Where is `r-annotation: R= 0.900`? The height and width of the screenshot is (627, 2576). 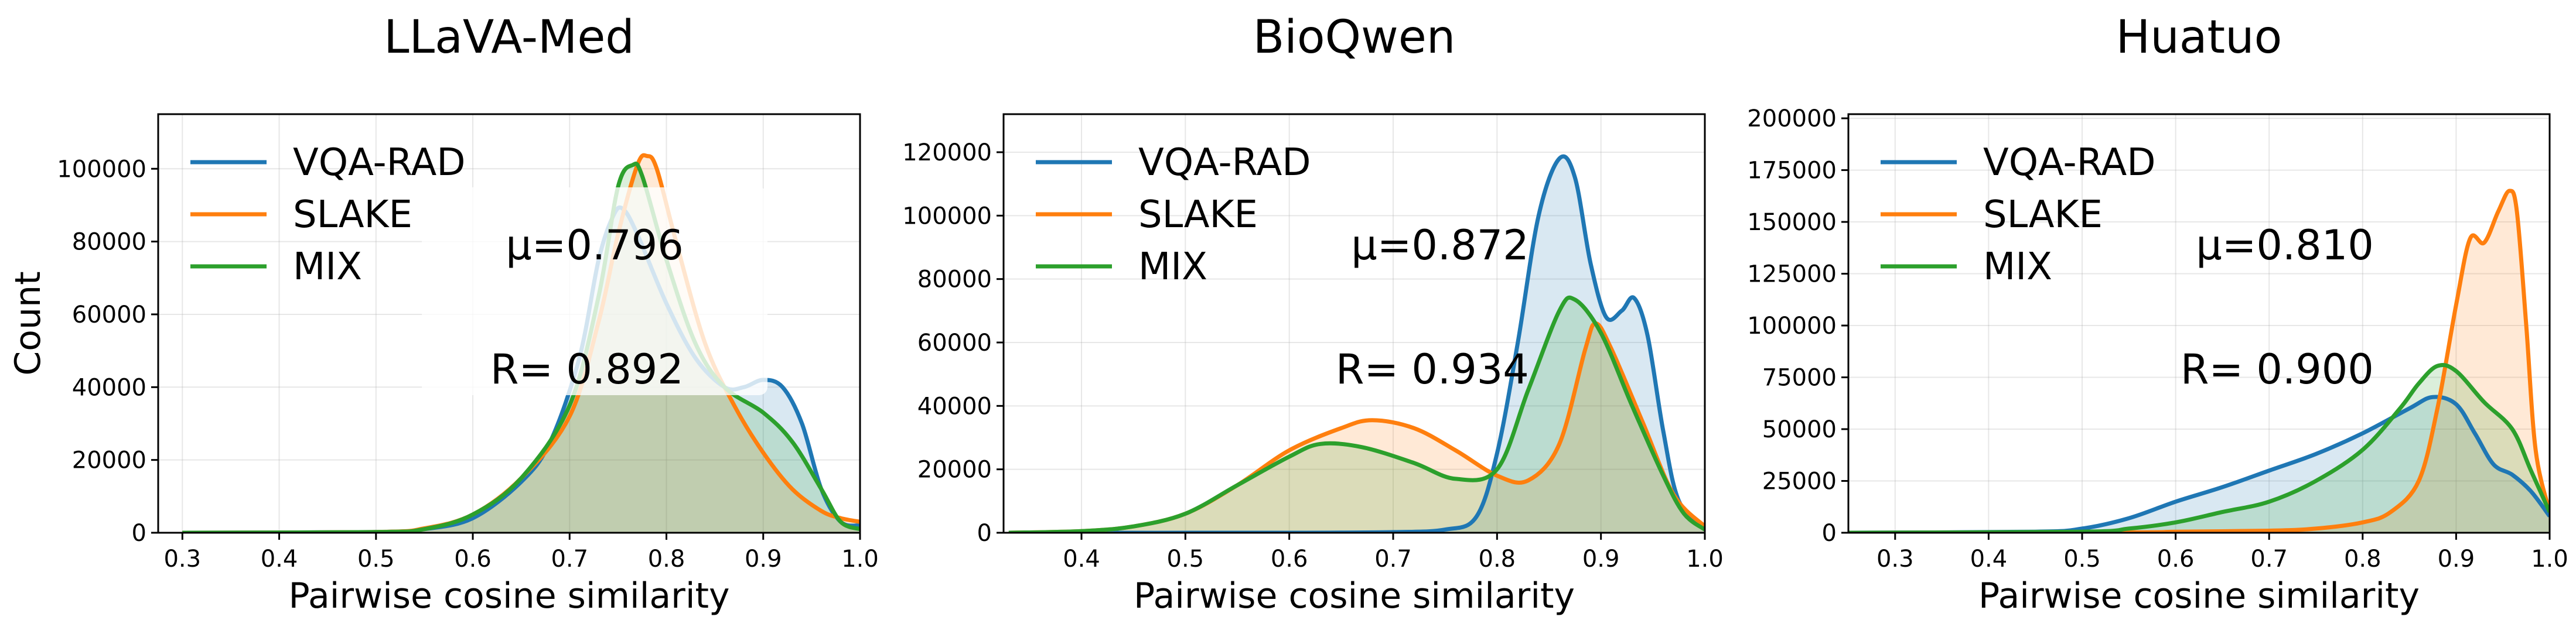
r-annotation: R= 0.900 is located at coordinates (2277, 369).